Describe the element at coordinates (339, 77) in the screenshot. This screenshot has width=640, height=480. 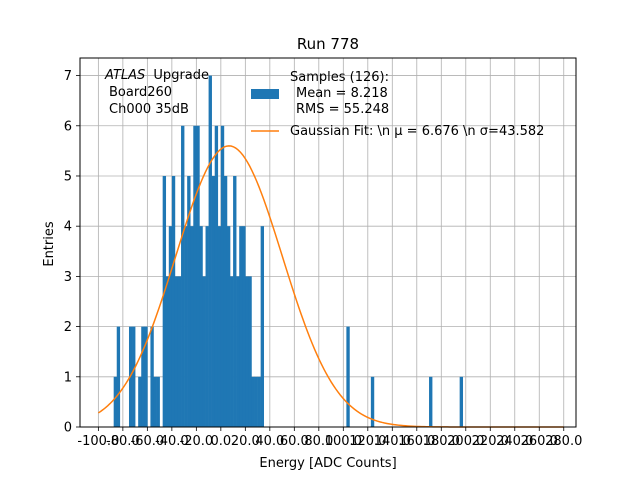
I see `legend-samples-title: Samples (126):` at that location.